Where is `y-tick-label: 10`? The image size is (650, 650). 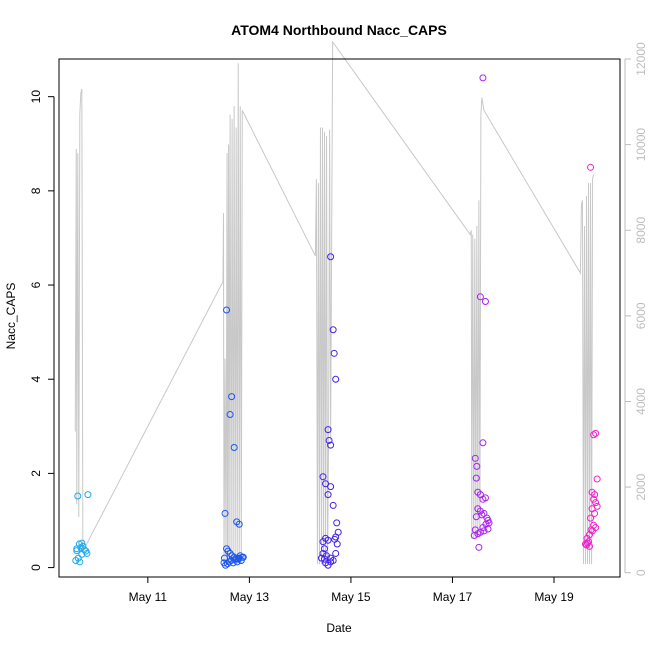 y-tick-label: 10 is located at coordinates (36, 97).